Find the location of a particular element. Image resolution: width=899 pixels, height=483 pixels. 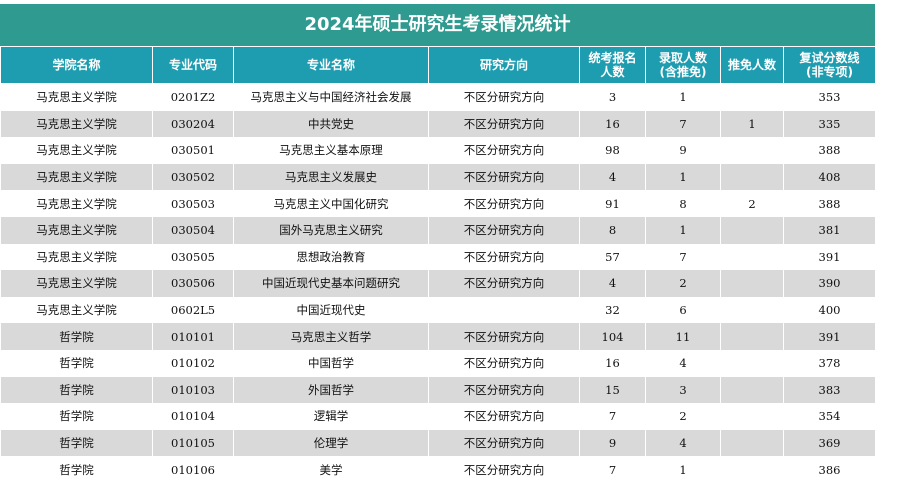

table-row: 马克思主义学院 030502 马克思主义发展史 不区分研究方向 4 1 408 is located at coordinates (438, 177).